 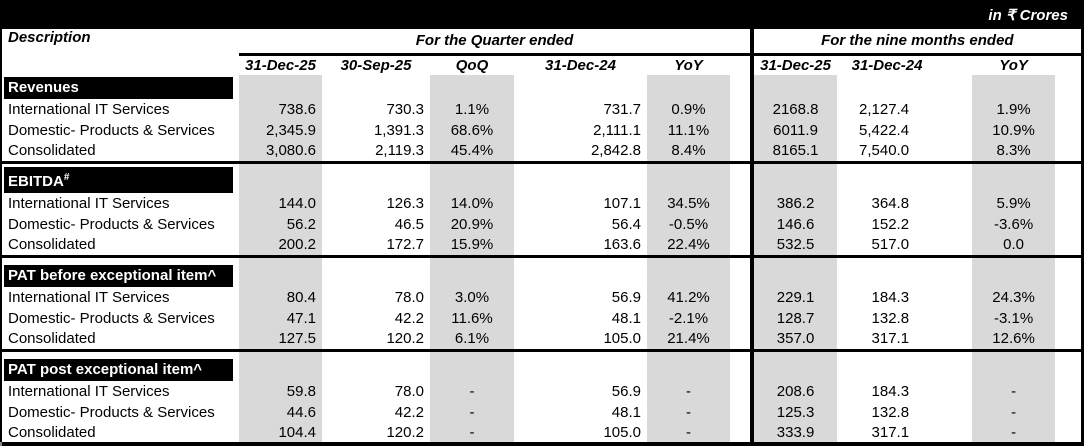 I want to click on cell-value: 1.9%, so click(x=1014, y=109).